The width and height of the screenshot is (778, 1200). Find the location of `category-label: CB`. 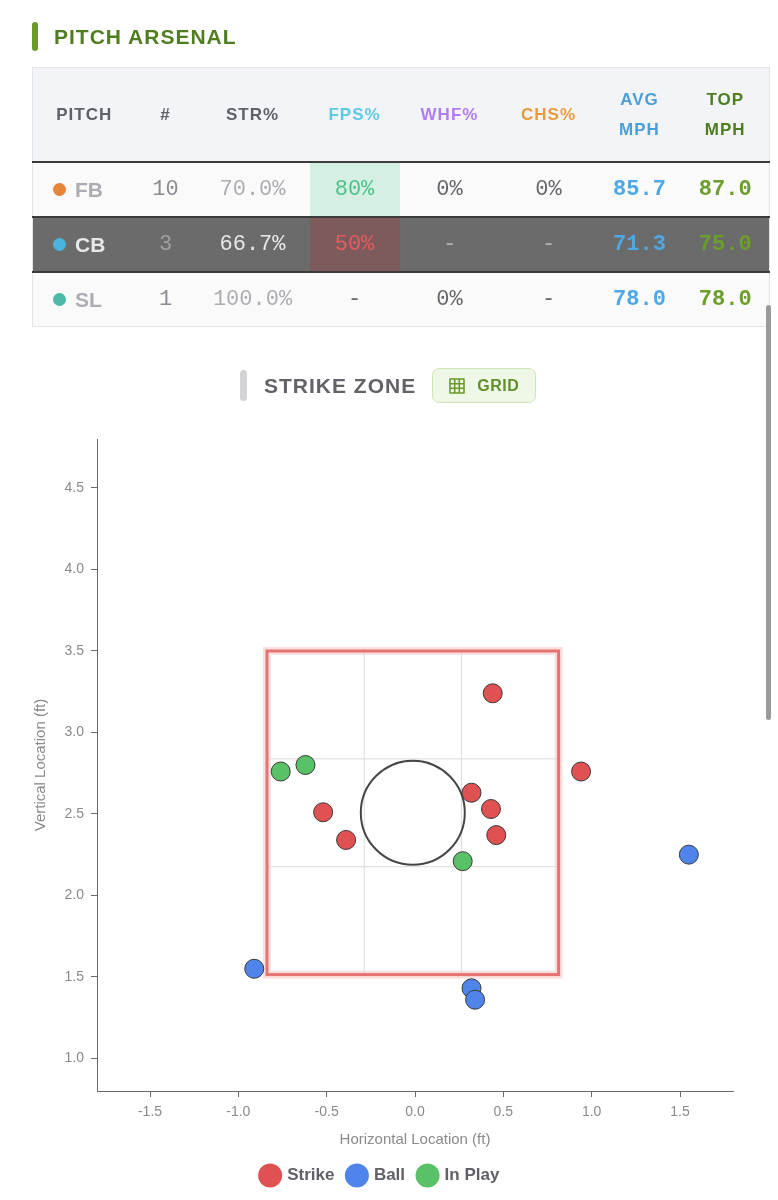

category-label: CB is located at coordinates (90, 244).